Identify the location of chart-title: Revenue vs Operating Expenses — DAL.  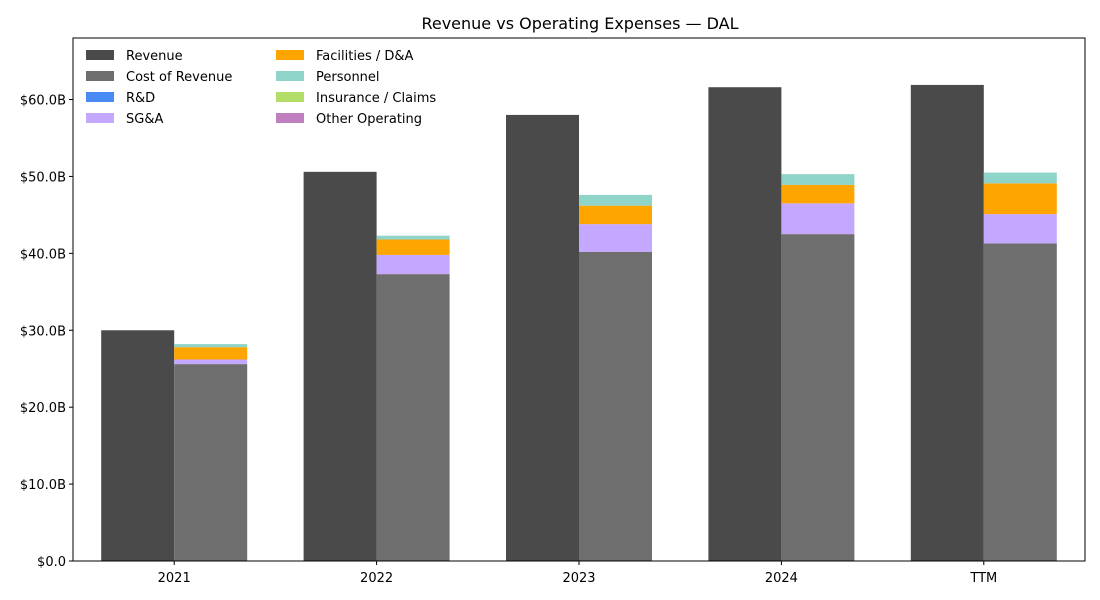
(579, 23).